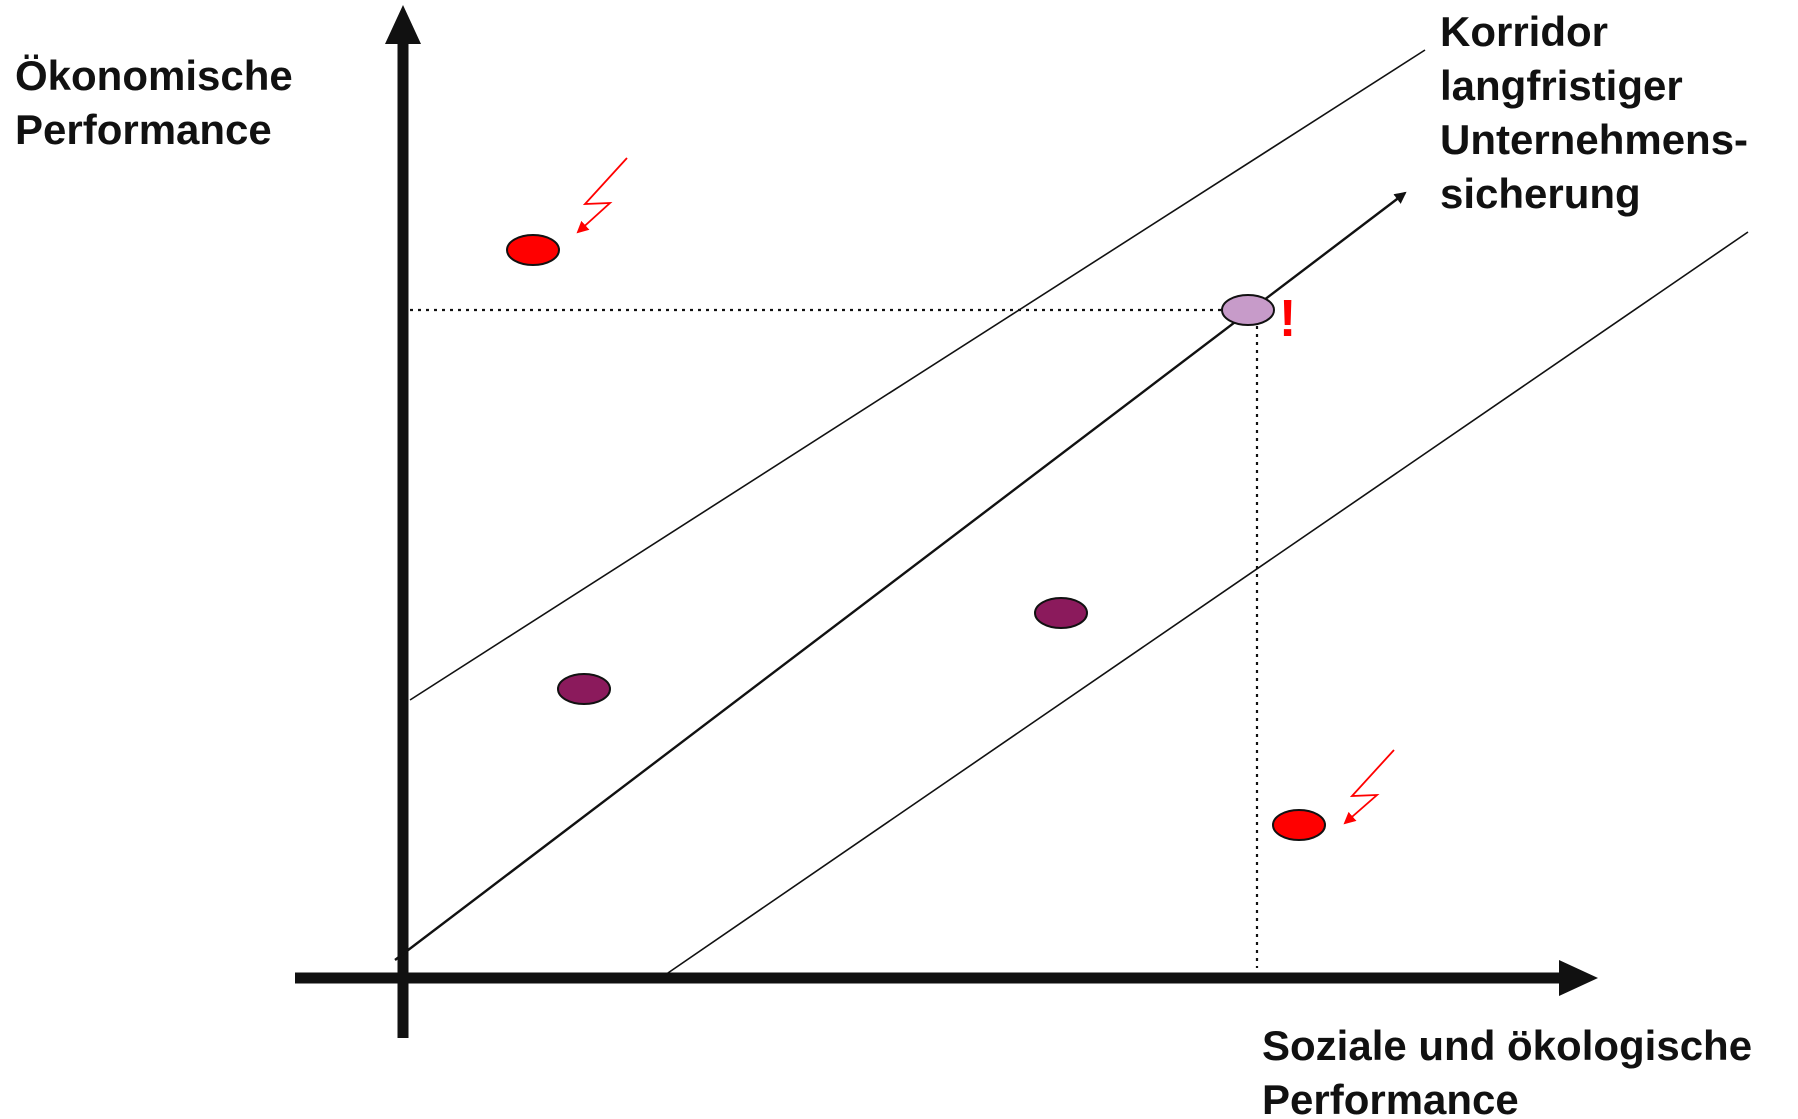  What do you see at coordinates (1061, 613) in the screenshot?
I see `stable-point-center` at bounding box center [1061, 613].